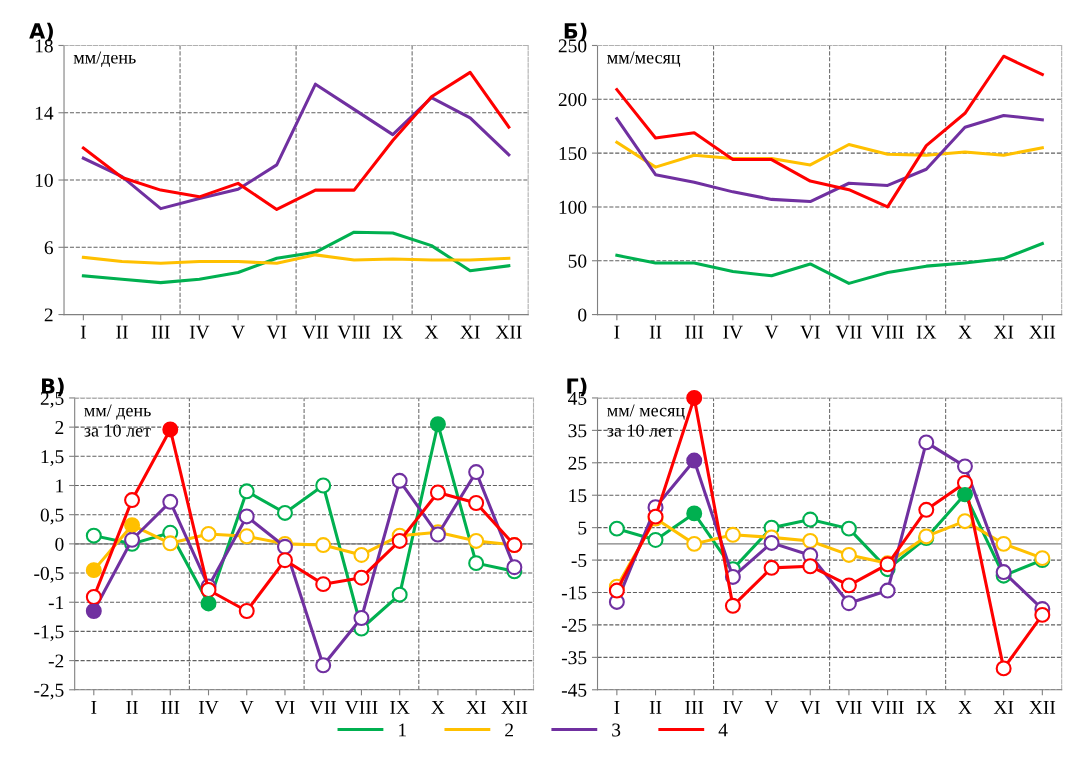 This screenshot has height=758, width=1067. What do you see at coordinates (574, 593) in the screenshot?
I see `y-tick-label: -15` at bounding box center [574, 593].